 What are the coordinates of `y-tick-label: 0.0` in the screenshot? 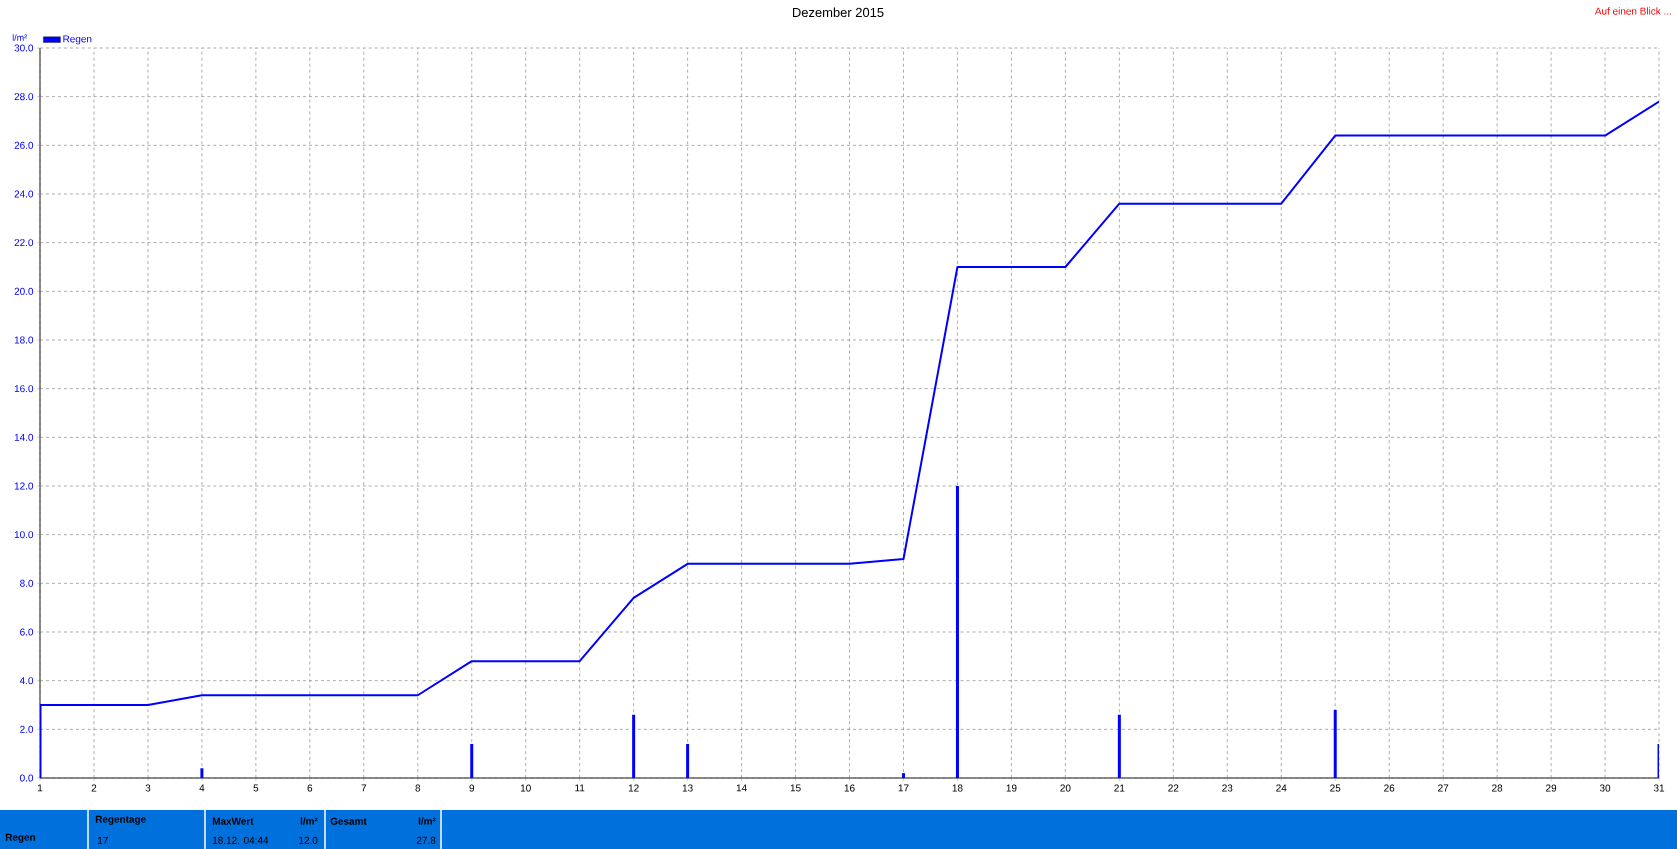 It's located at (27, 778).